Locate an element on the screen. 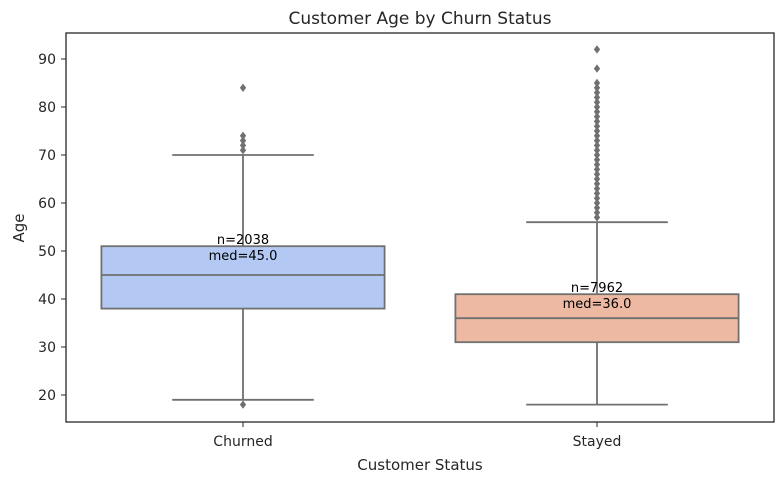 This screenshot has width=784, height=484. y-tick-label: 90 is located at coordinates (47, 60).